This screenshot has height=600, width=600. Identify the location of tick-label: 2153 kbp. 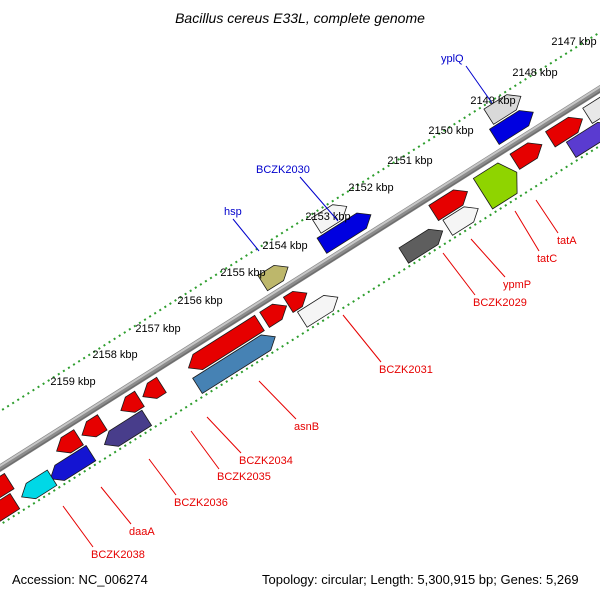
(327, 217).